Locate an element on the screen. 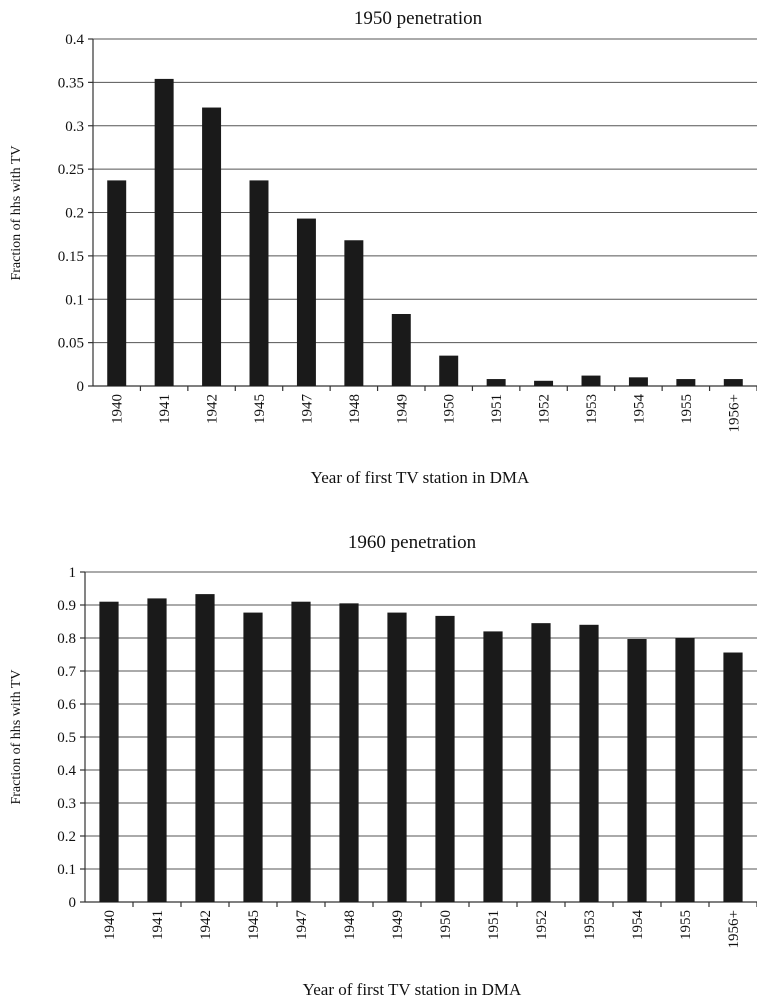 Image resolution: width=757 pixels, height=999 pixels. y-tick-label: 0.9 is located at coordinates (66, 606).